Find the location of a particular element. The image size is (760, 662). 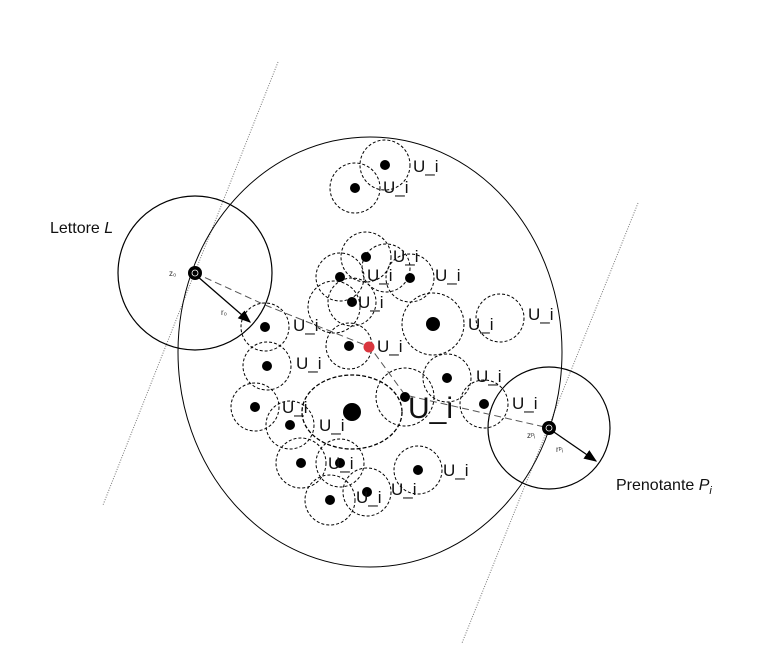

booker-range-circle is located at coordinates (549, 428).